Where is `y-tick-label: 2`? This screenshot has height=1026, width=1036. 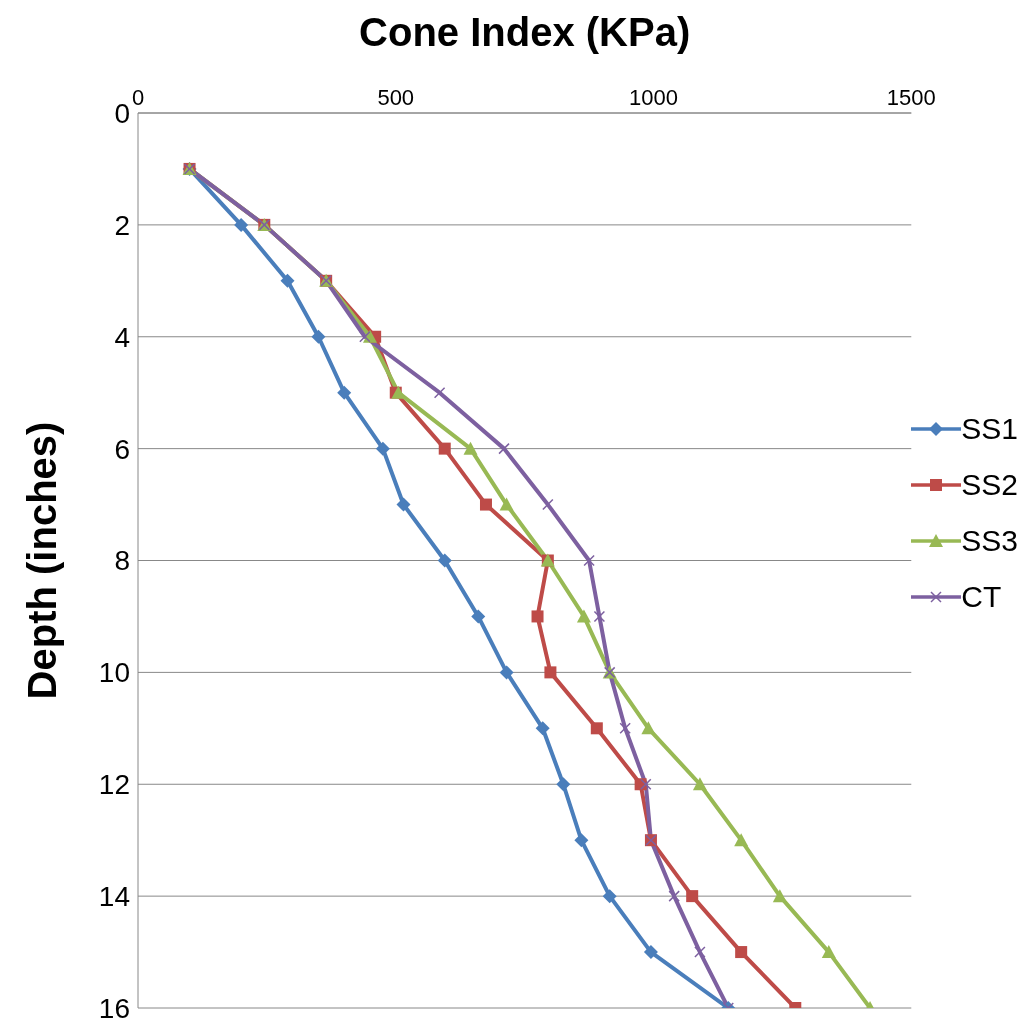 y-tick-label: 2 is located at coordinates (122, 225).